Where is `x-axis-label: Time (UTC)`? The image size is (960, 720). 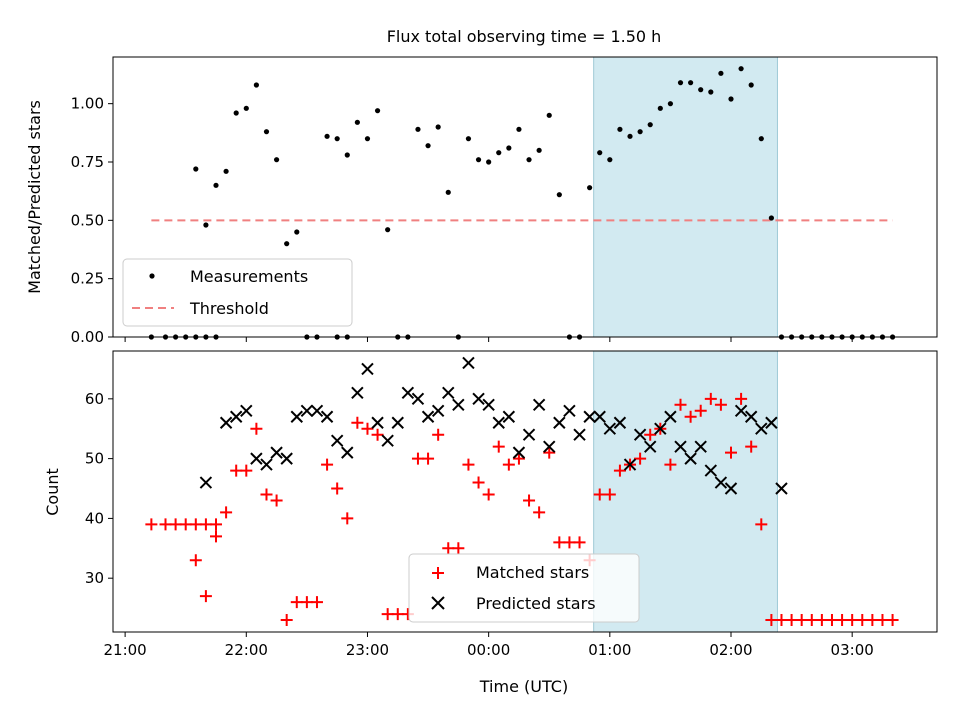 x-axis-label: Time (UTC) is located at coordinates (523, 686).